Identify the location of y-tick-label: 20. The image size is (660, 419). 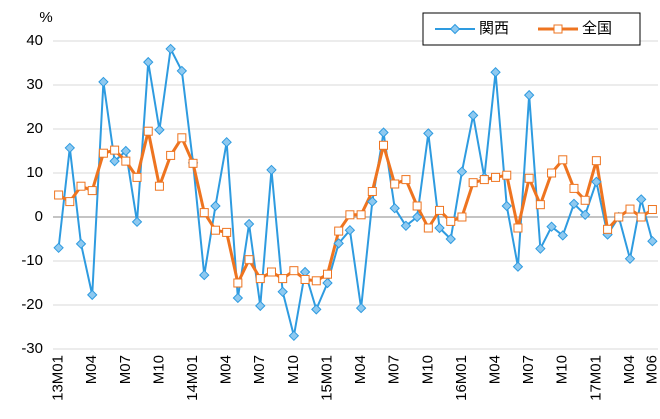
(34, 128).